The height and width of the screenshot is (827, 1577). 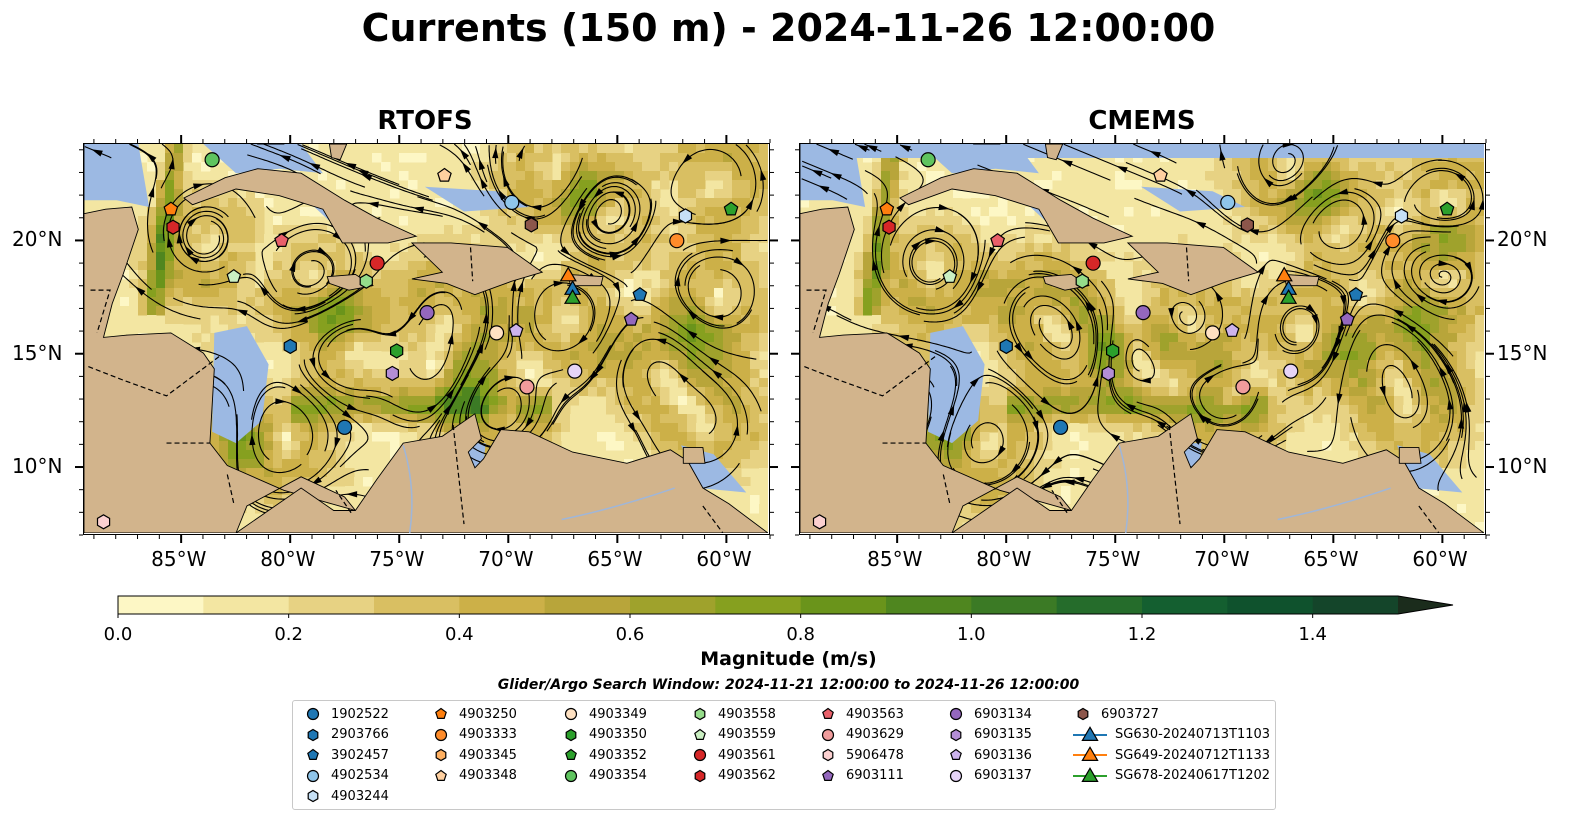 I want to click on legend-label: 4903348, so click(x=488, y=775).